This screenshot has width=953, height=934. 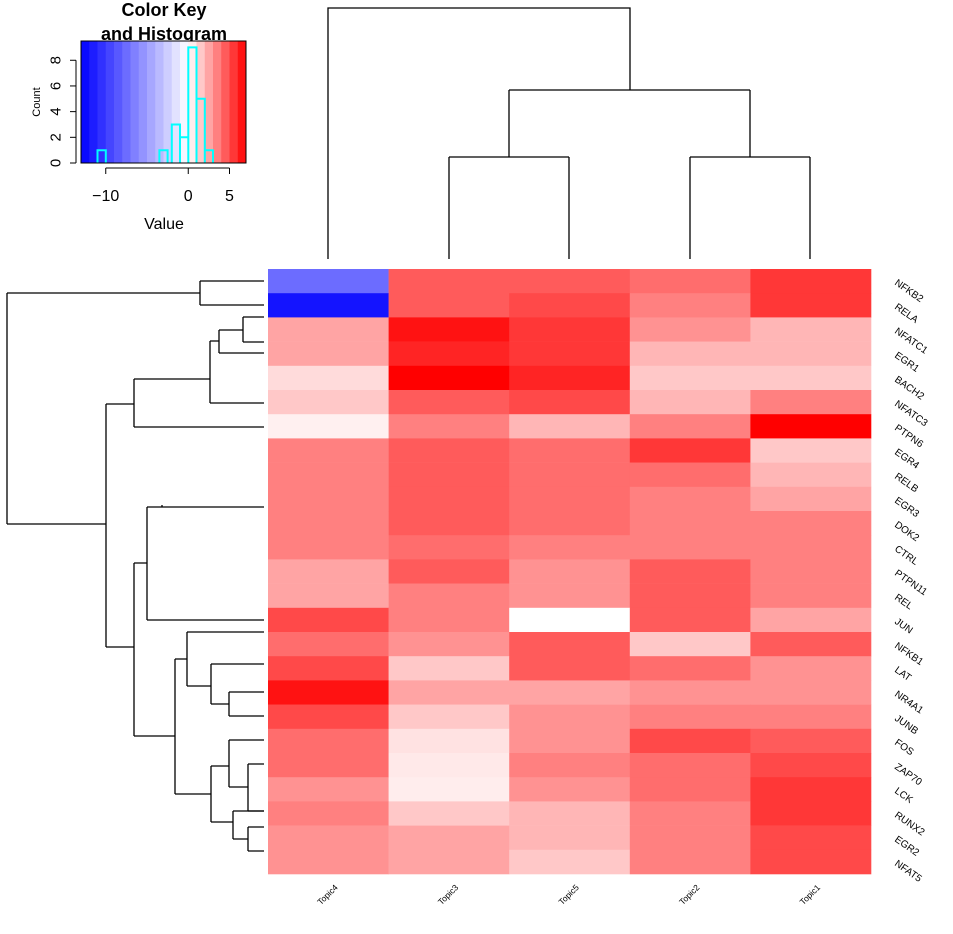 I want to click on heatmap-cell-nfat5-topic5, so click(x=570, y=862).